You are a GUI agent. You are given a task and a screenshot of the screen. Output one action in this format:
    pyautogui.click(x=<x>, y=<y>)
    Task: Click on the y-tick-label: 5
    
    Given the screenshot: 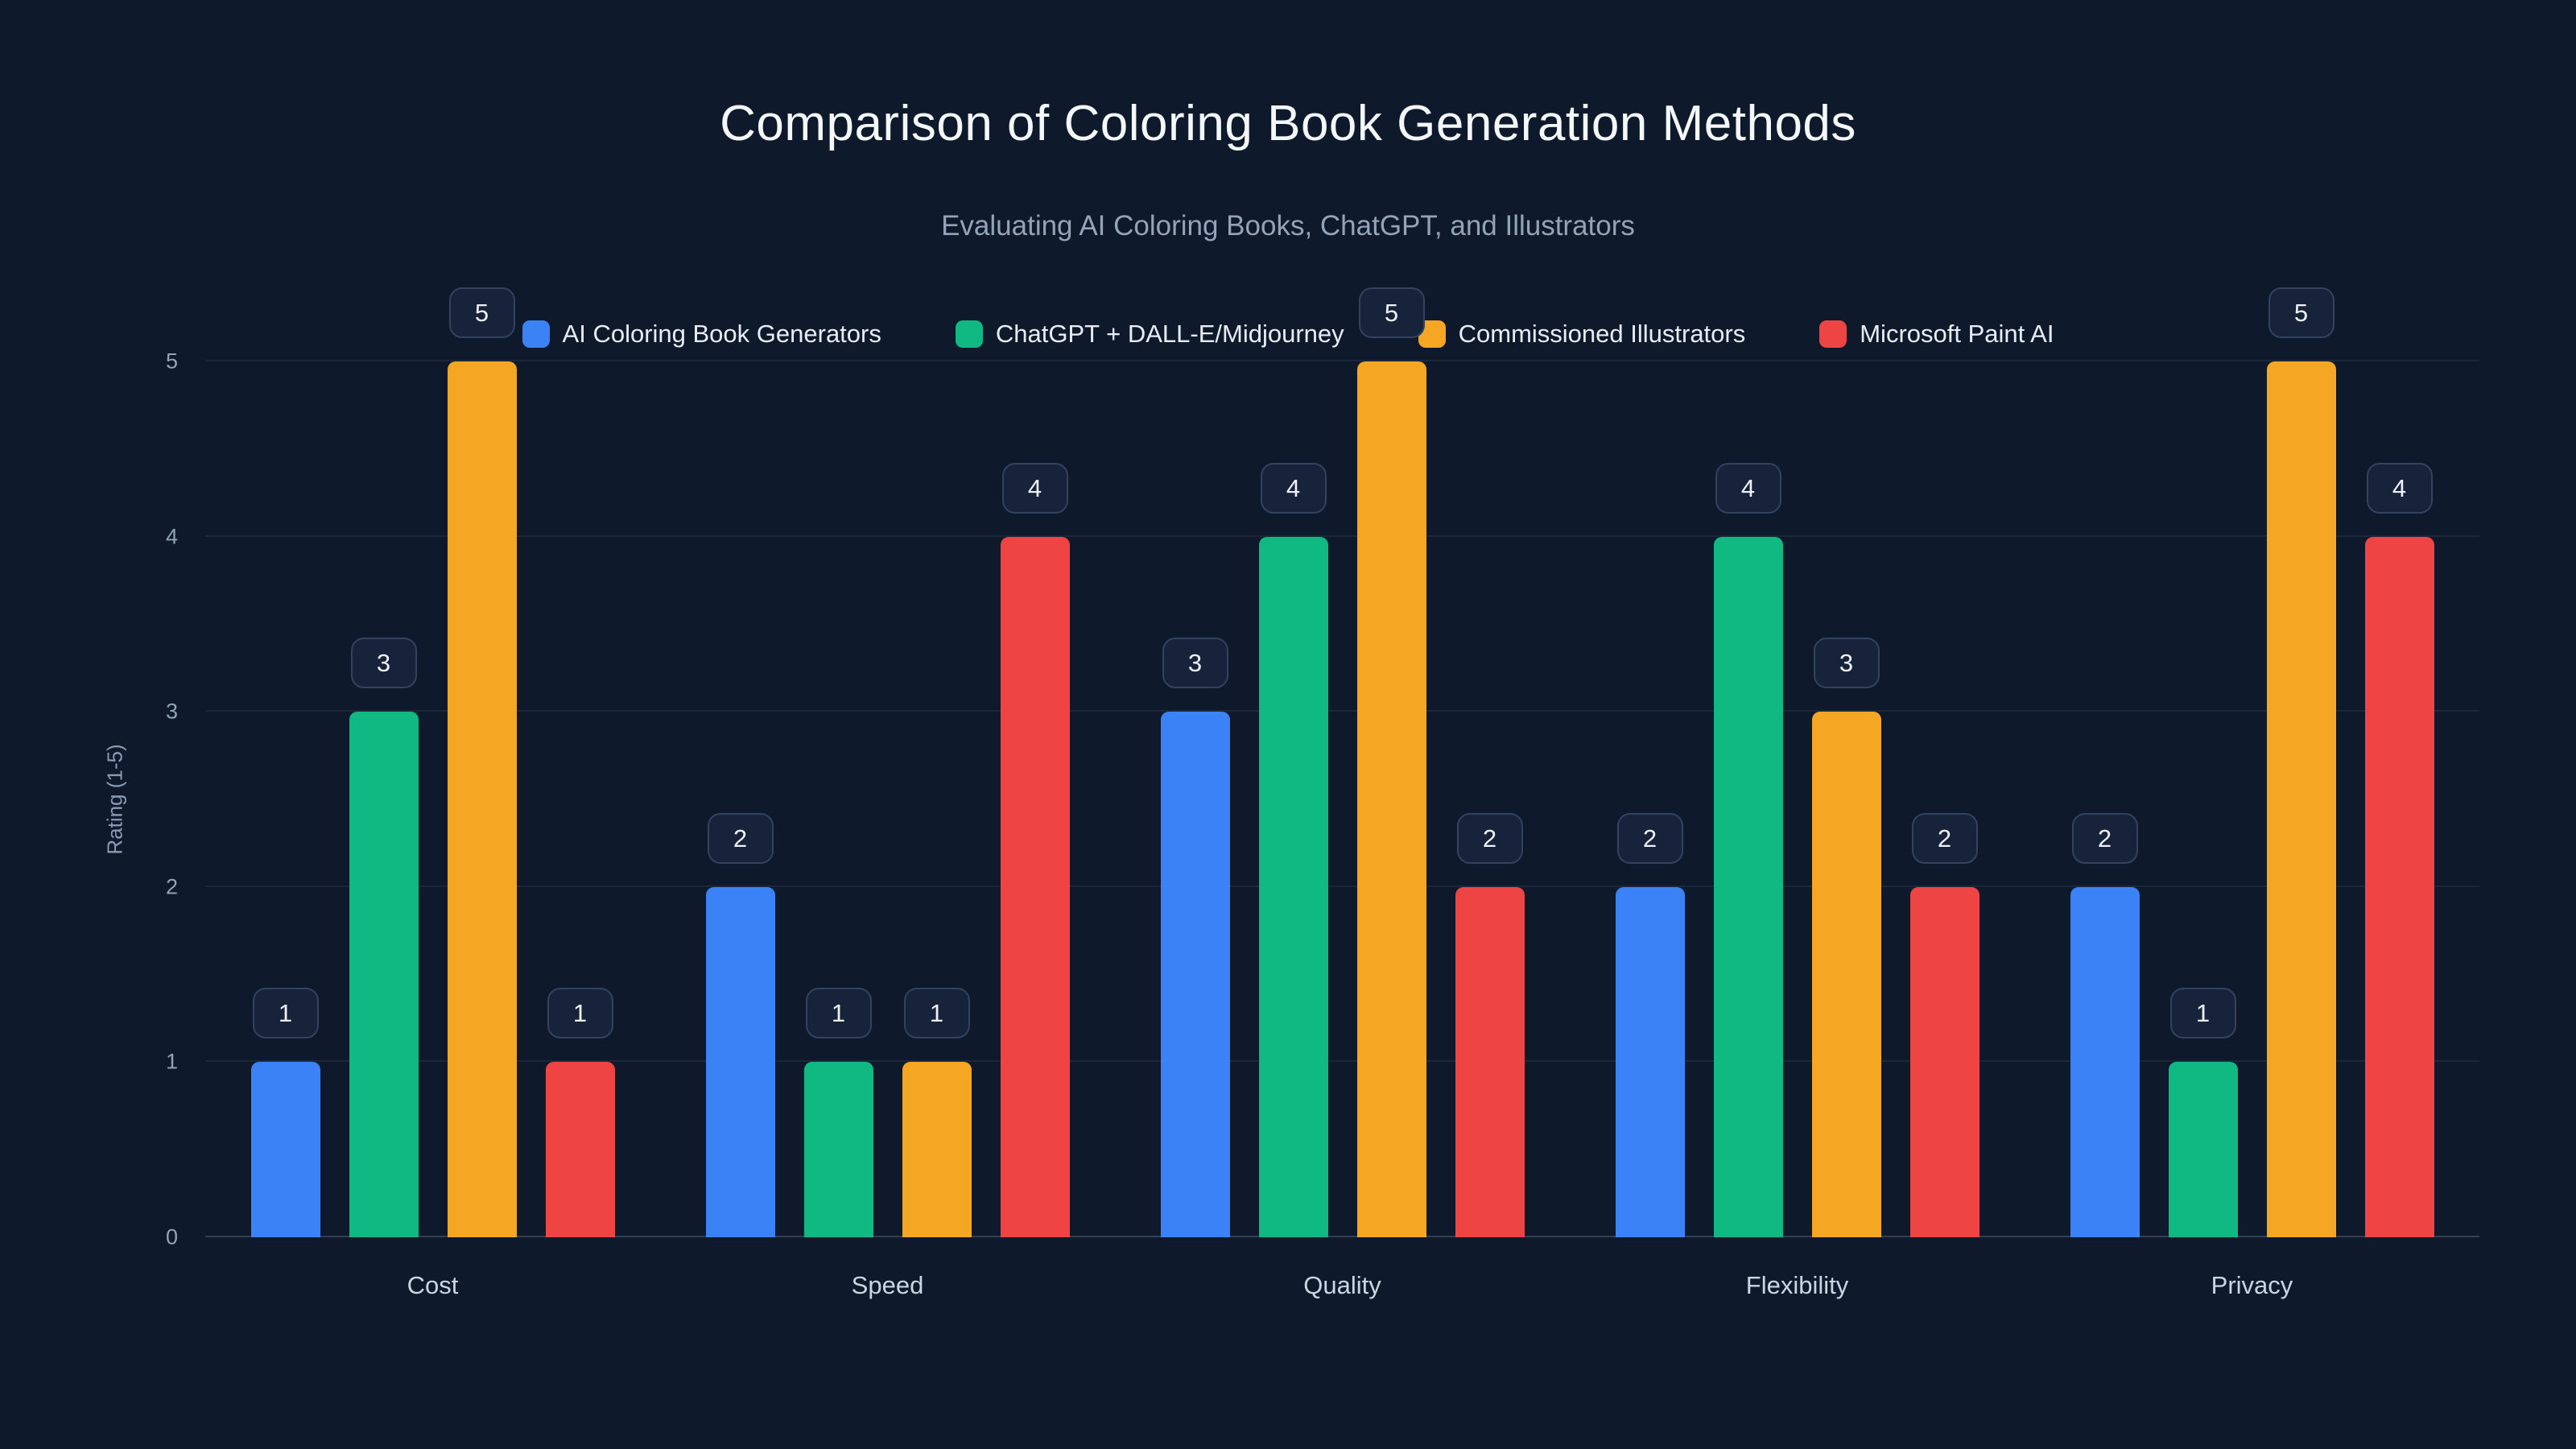 What is the action you would take?
    pyautogui.click(x=171, y=361)
    